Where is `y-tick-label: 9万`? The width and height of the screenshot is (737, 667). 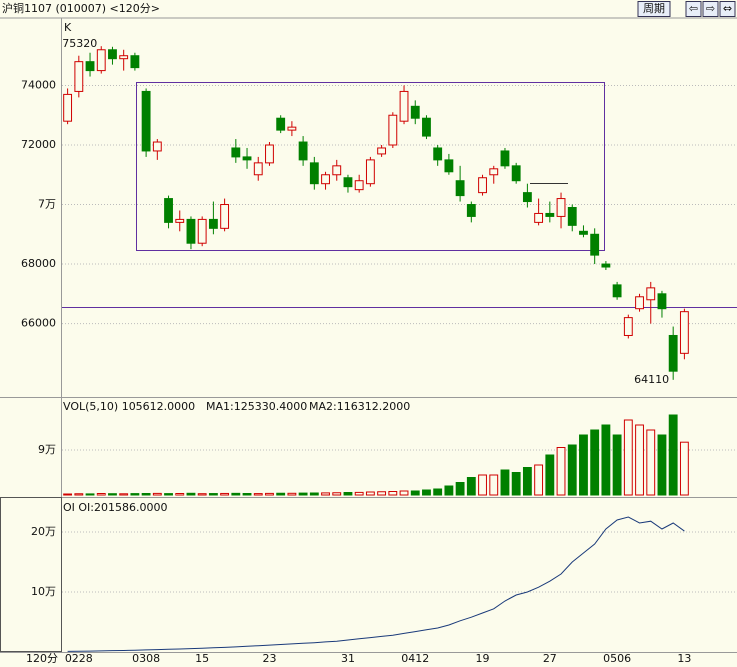 y-tick-label: 9万 is located at coordinates (47, 449).